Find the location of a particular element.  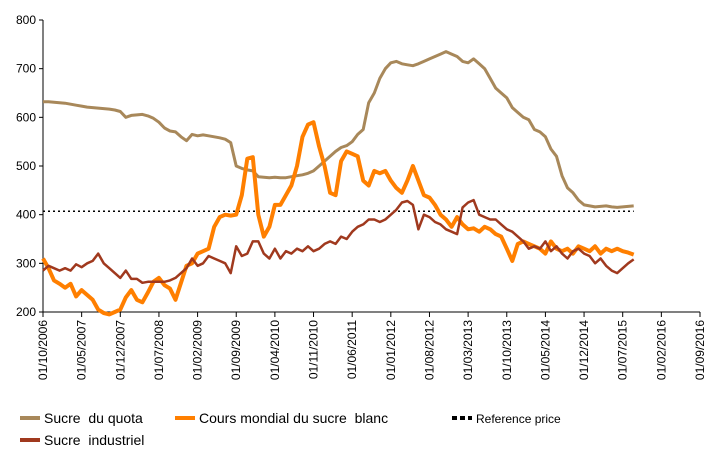

x-tick-label: 01/03/2013 is located at coordinates (468, 350).